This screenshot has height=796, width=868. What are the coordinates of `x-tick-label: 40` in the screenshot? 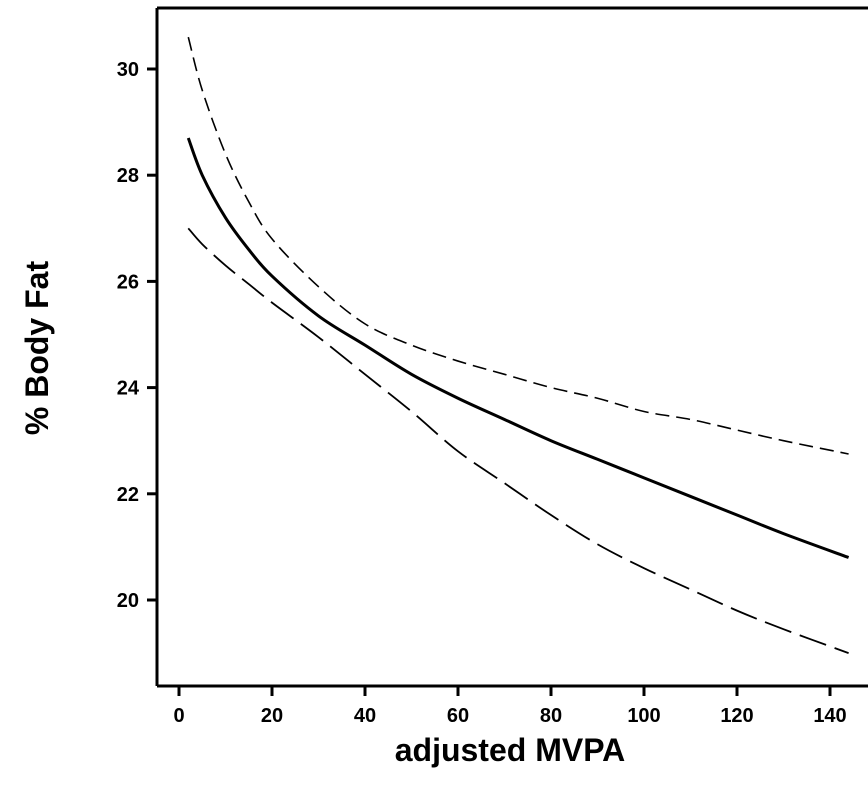 It's located at (365, 716).